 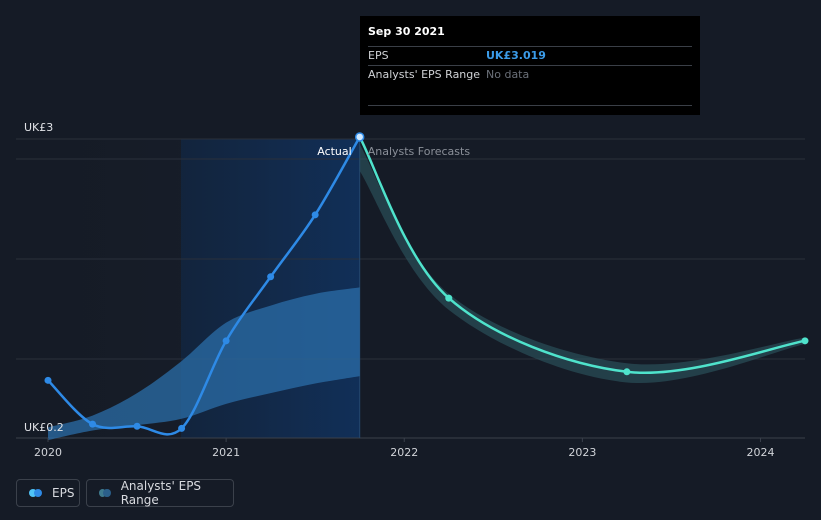 I want to click on x-tick-label: 2020, so click(x=48, y=452).